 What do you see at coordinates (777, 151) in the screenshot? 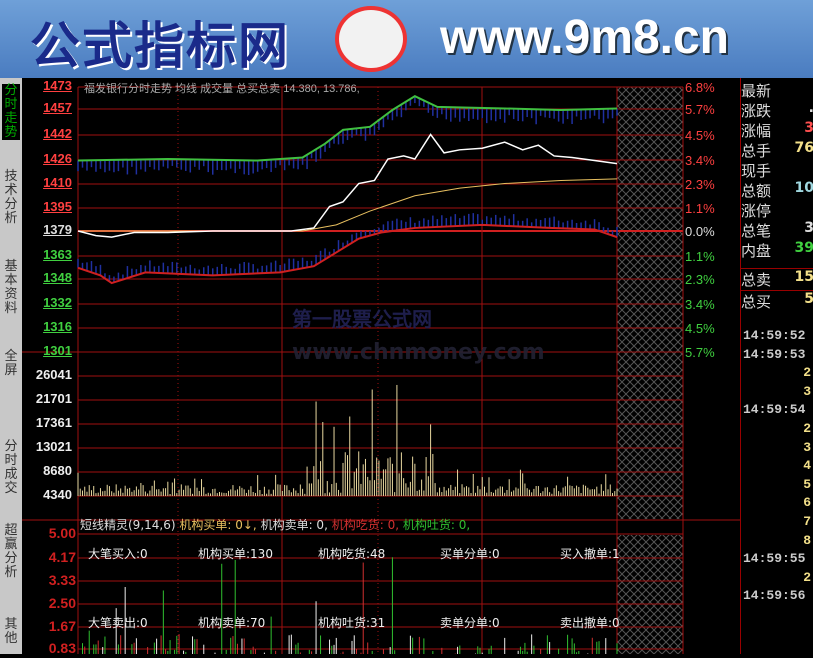
I see `quote-row: 总手 76` at bounding box center [777, 151].